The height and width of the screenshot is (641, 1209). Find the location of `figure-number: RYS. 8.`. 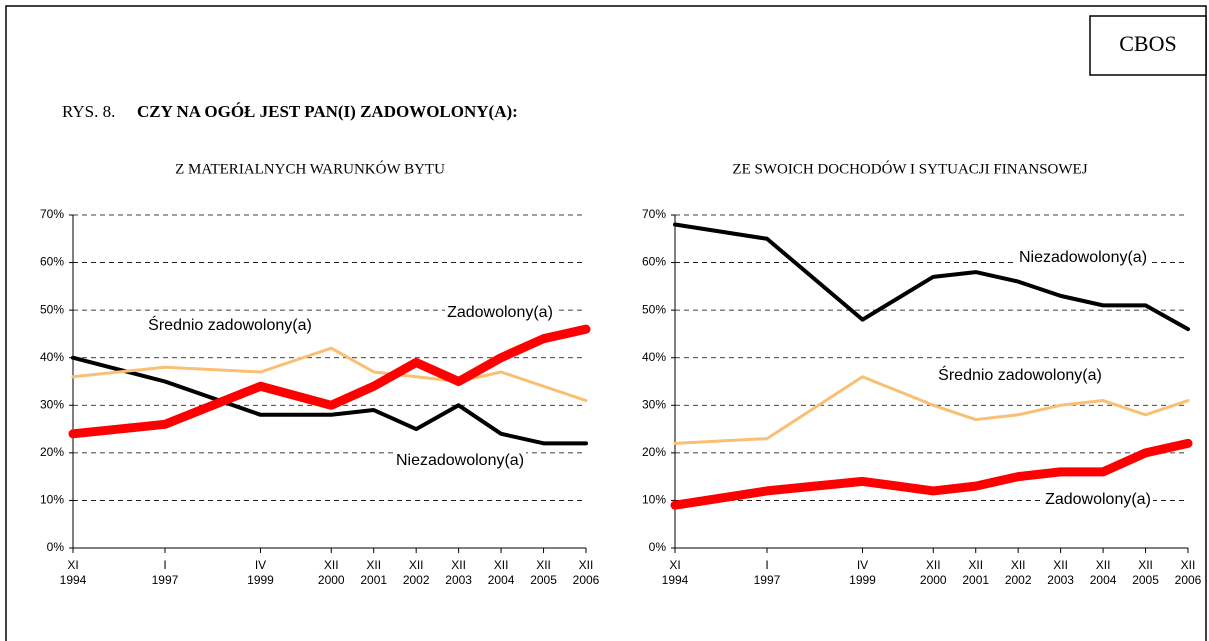

figure-number: RYS. 8. is located at coordinates (88, 111).